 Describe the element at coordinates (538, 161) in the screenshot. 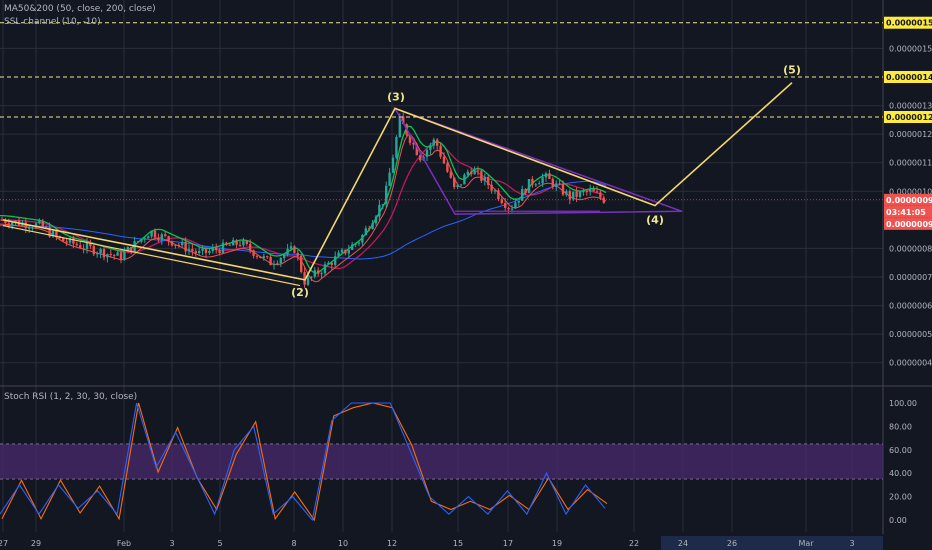

I see `triangle-pattern` at that location.